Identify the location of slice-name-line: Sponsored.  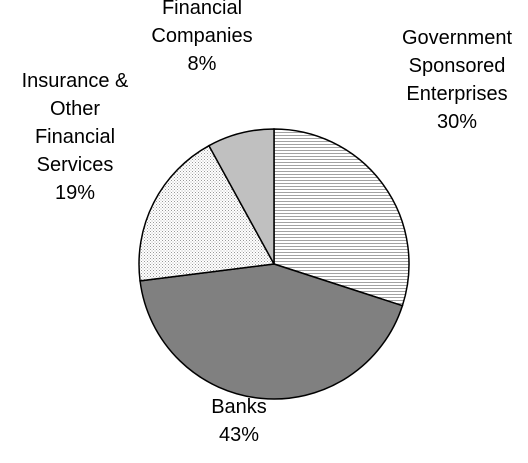
(457, 66).